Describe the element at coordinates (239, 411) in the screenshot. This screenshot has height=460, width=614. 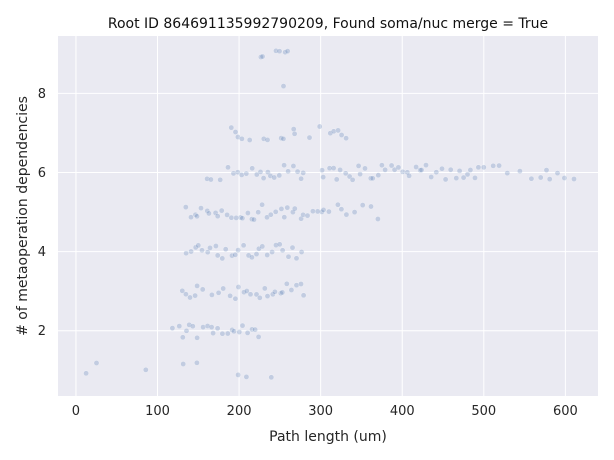
I see `x-tick-label: 200` at that location.